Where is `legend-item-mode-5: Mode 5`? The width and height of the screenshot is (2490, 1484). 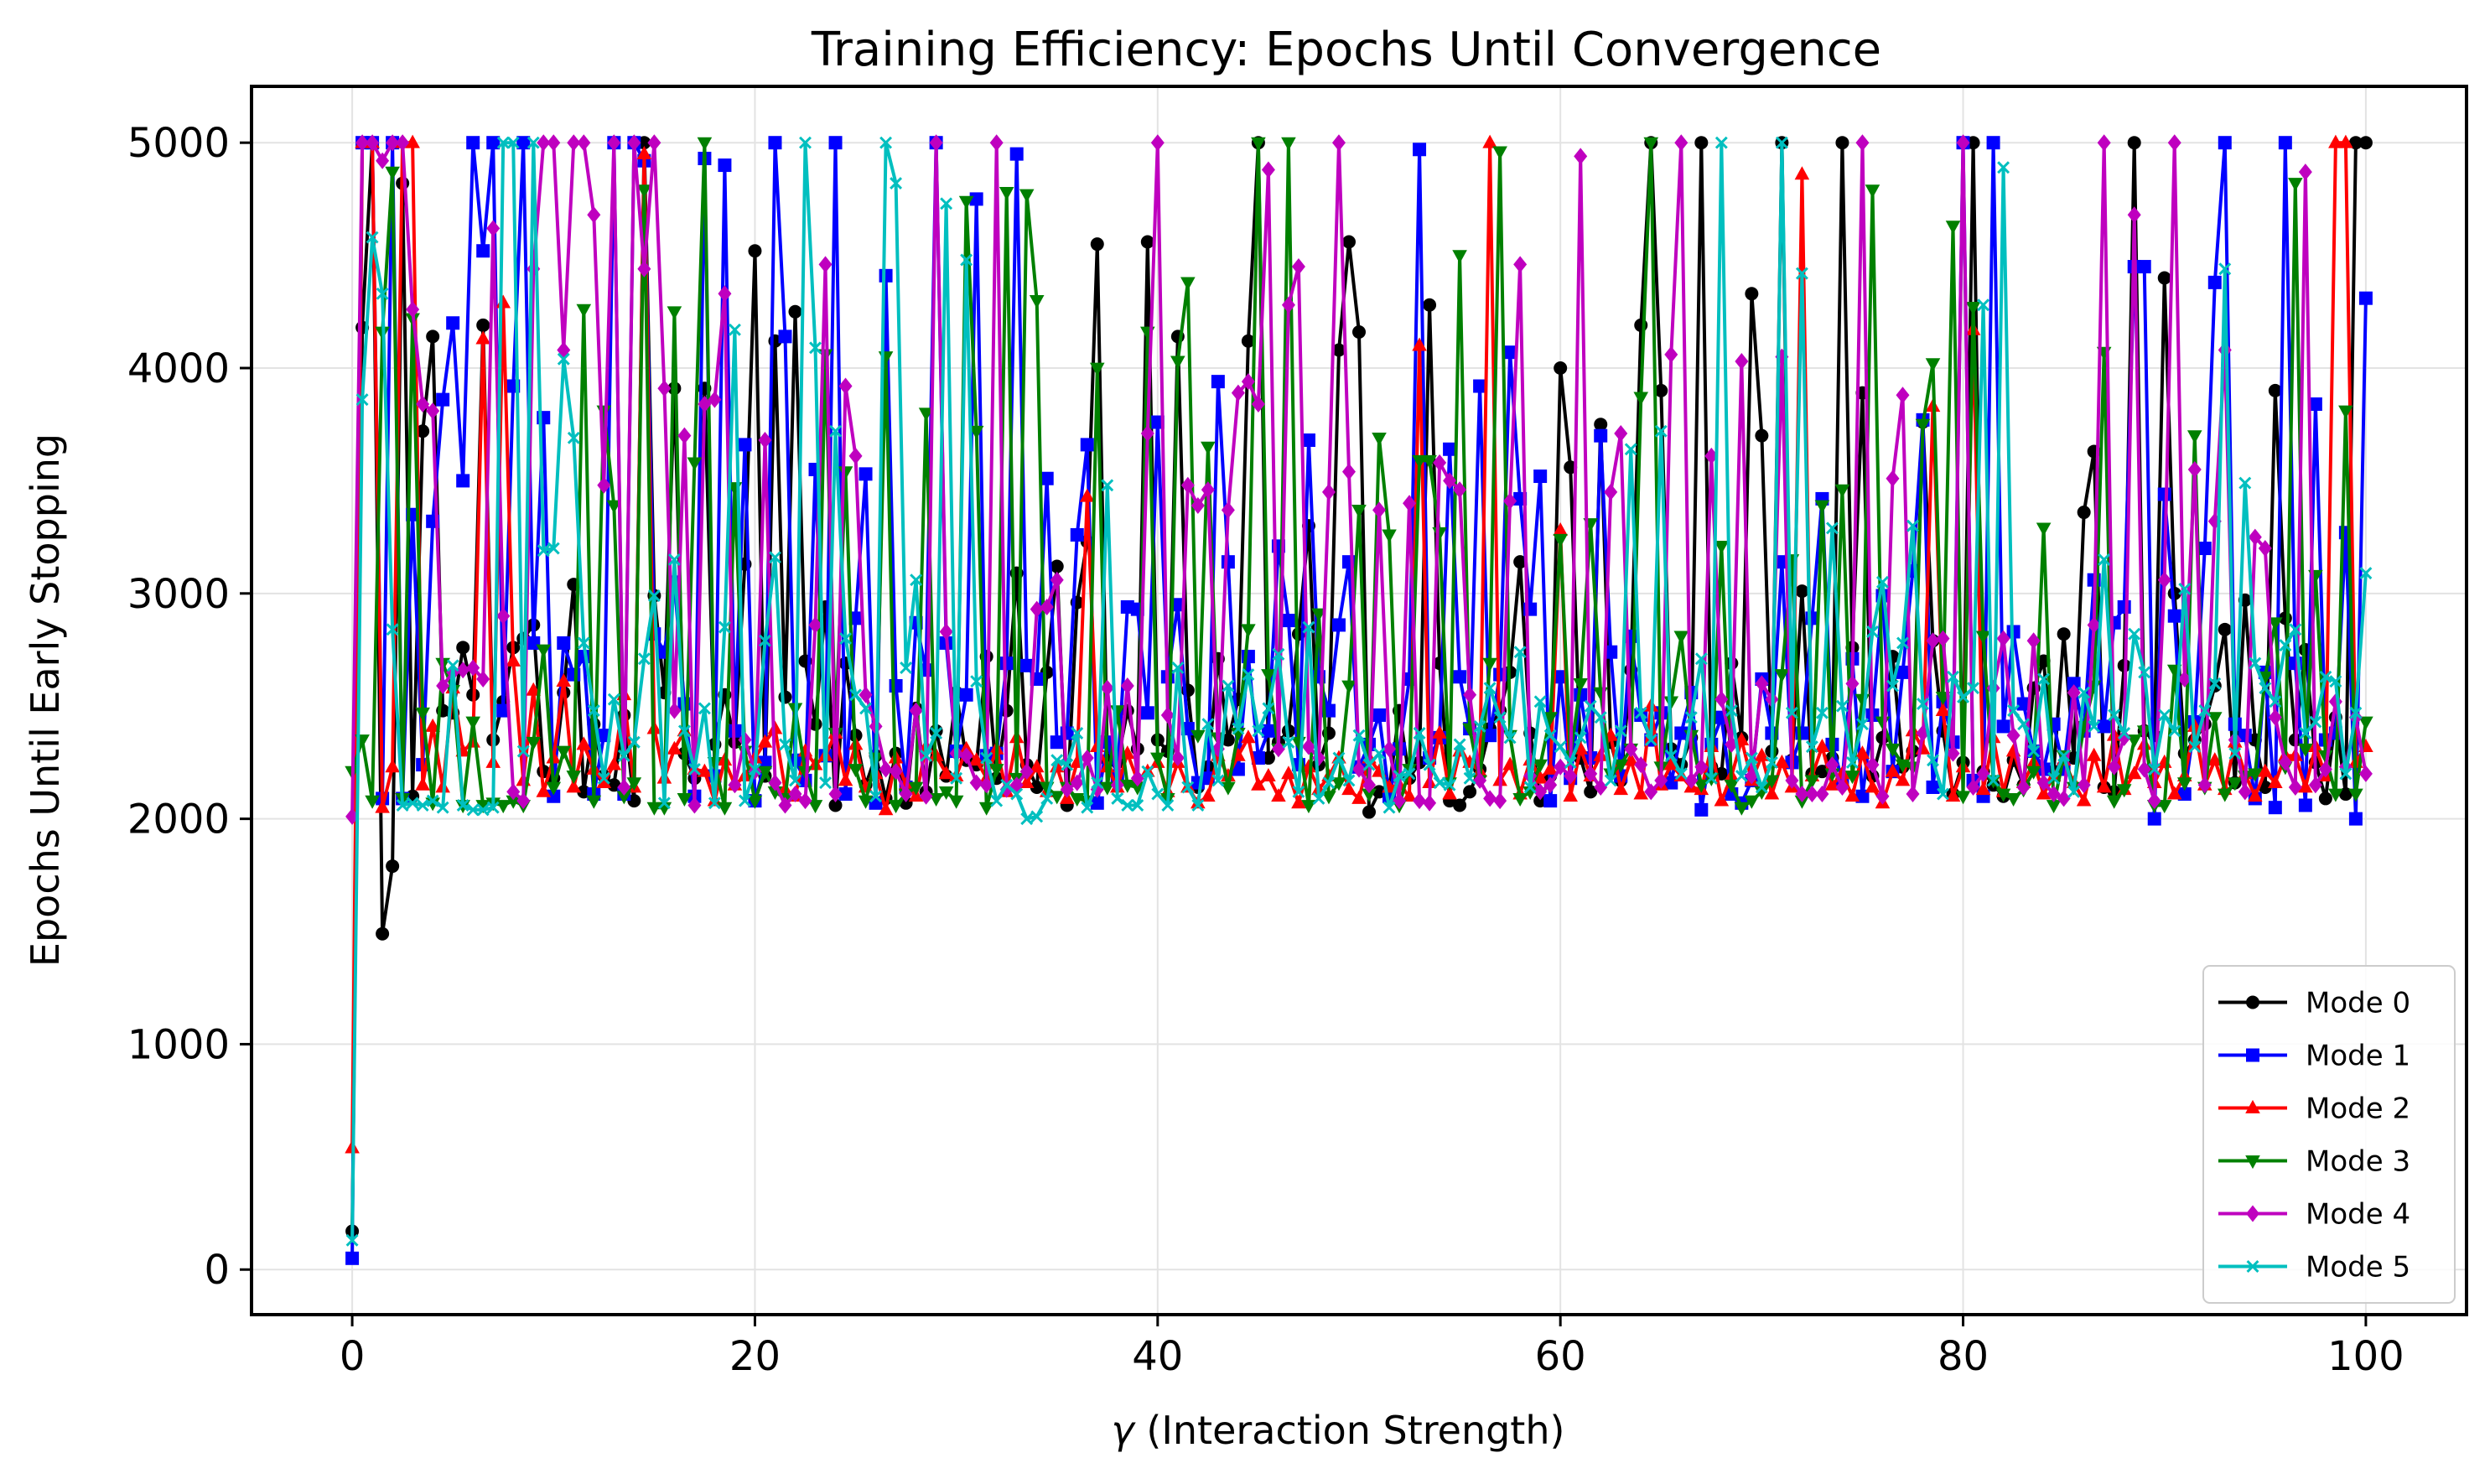
legend-item-mode-5: Mode 5 is located at coordinates (2314, 1267).